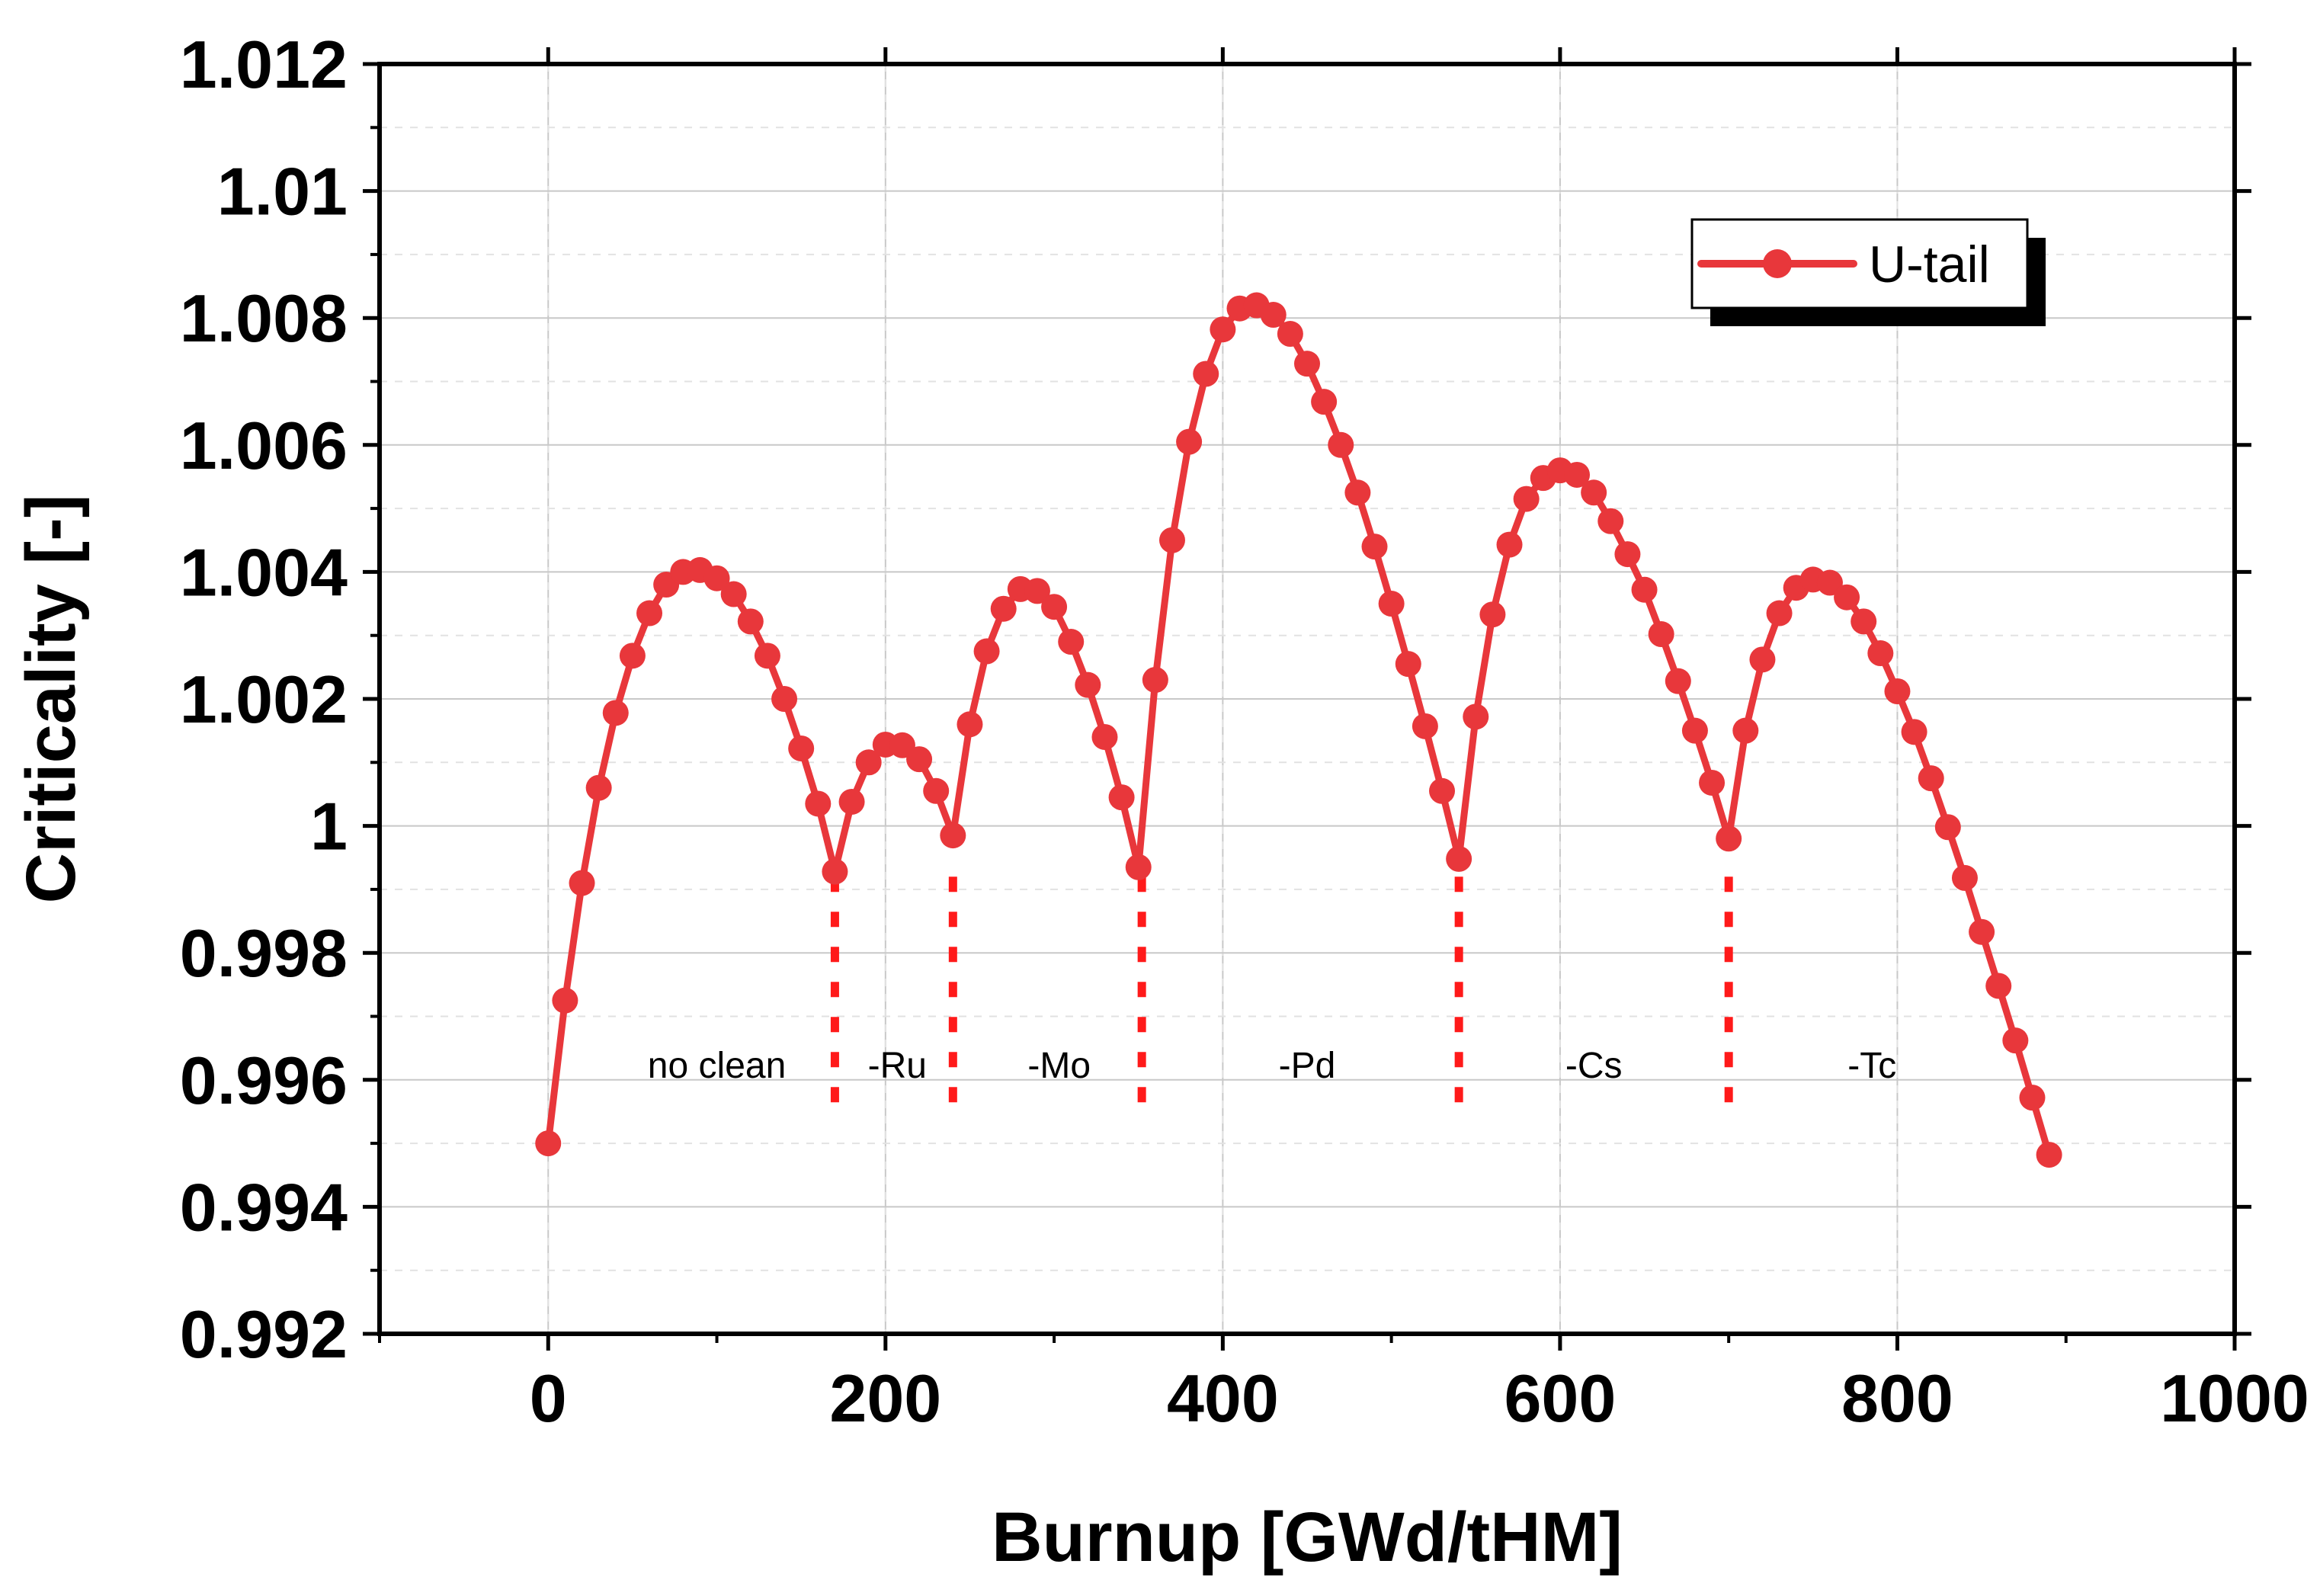 The width and height of the screenshot is (2320, 1596). I want to click on y-axis-title: Criticality [-], so click(51, 699).